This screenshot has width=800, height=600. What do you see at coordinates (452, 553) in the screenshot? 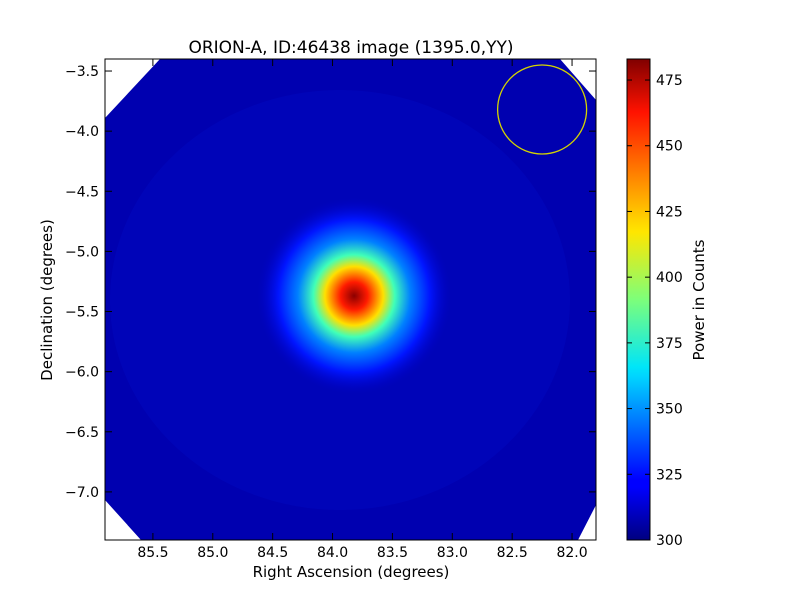
I see `x-tick-label: 83.0` at bounding box center [452, 553].